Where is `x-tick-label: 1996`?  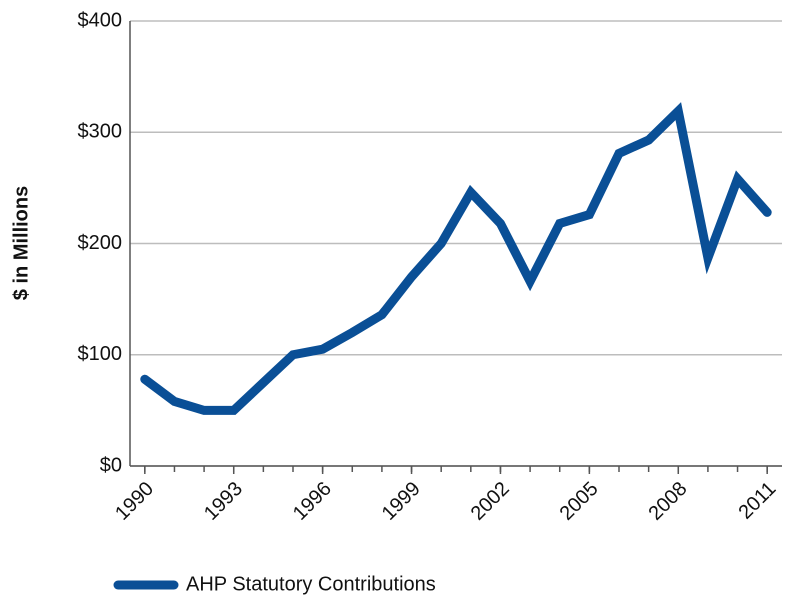 x-tick-label: 1996 is located at coordinates (312, 501).